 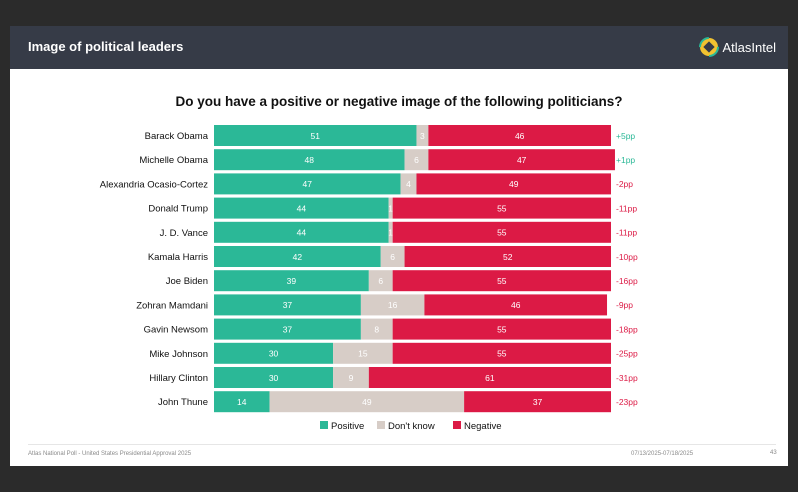 I want to click on net-difference-label: -10pp, so click(x=627, y=257).